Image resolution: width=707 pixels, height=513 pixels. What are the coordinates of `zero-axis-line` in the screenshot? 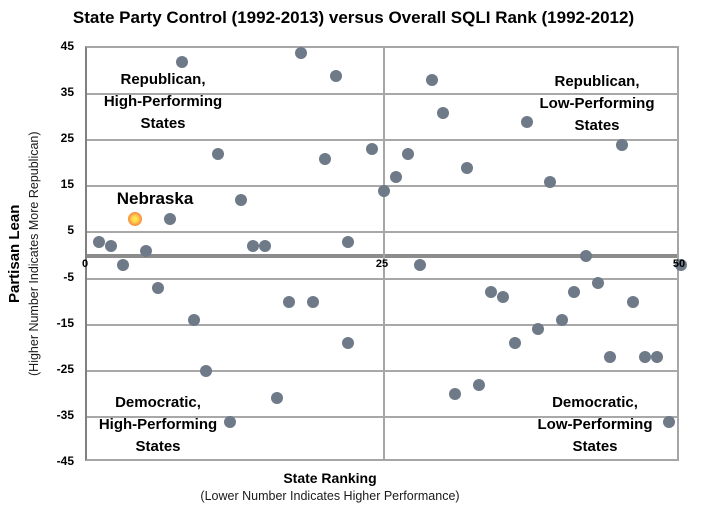 It's located at (382, 255).